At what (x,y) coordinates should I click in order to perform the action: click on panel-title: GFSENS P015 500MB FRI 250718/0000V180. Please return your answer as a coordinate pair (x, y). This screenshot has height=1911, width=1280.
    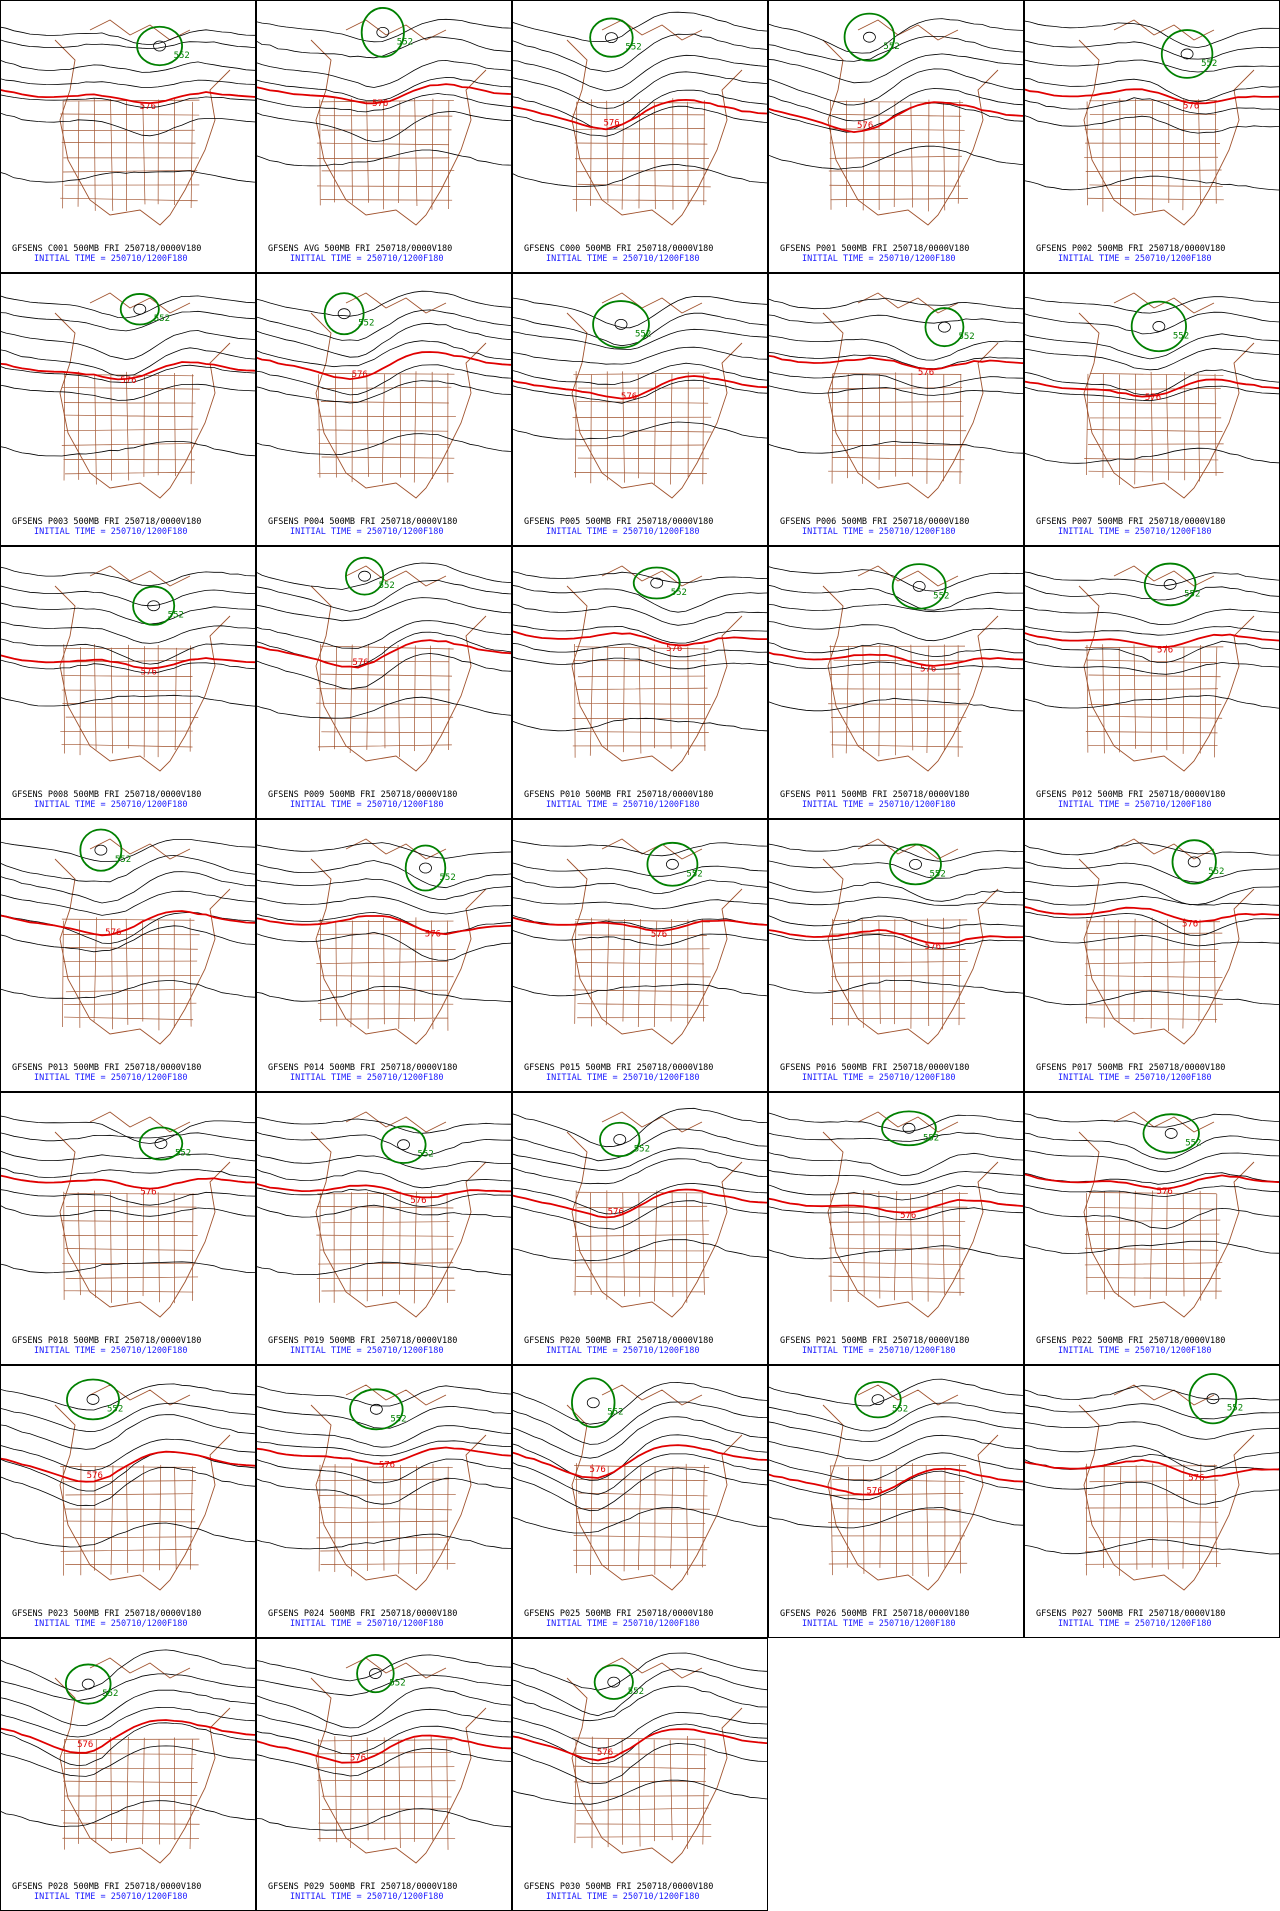
    Looking at the image, I should click on (618, 1068).